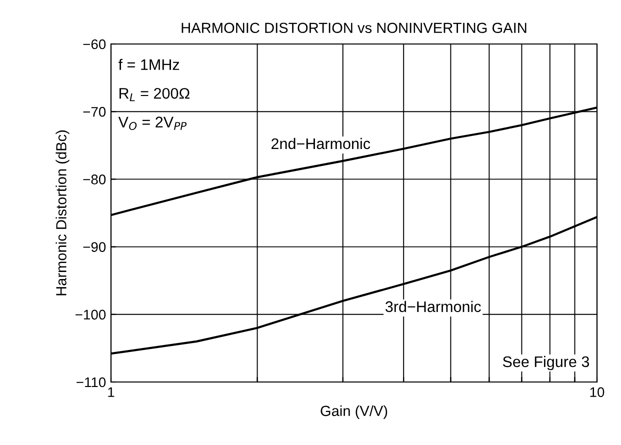 This screenshot has width=621, height=445. What do you see at coordinates (597, 392) in the screenshot?
I see `x-tick-label: 10` at bounding box center [597, 392].